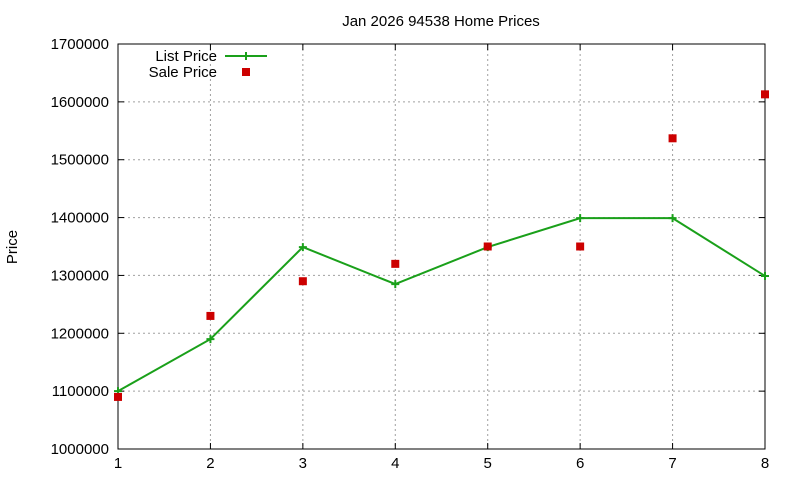  Describe the element at coordinates (80, 449) in the screenshot. I see `y-tick-label: 1000000` at that location.